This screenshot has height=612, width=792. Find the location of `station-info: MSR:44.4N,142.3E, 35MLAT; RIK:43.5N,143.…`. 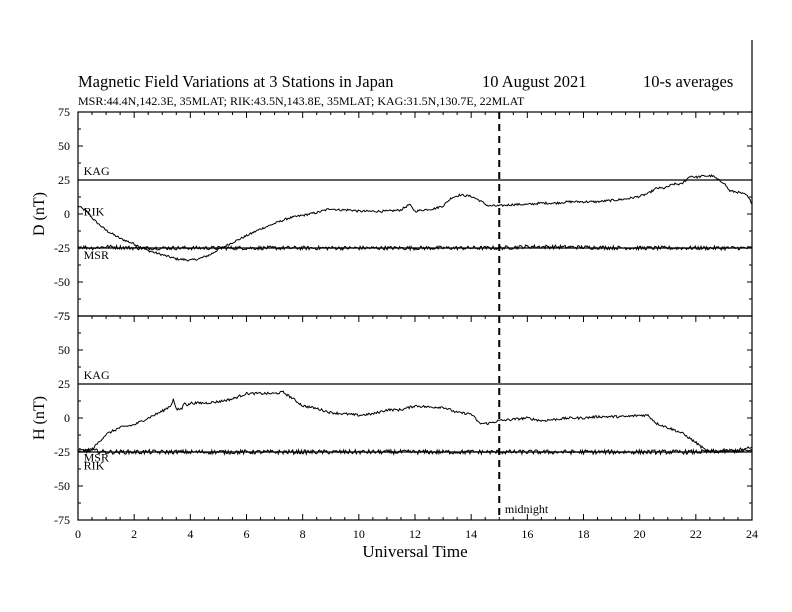

station-info: MSR:44.4N,142.3E, 35MLAT; RIK:43.5N,143.… is located at coordinates (301, 101).